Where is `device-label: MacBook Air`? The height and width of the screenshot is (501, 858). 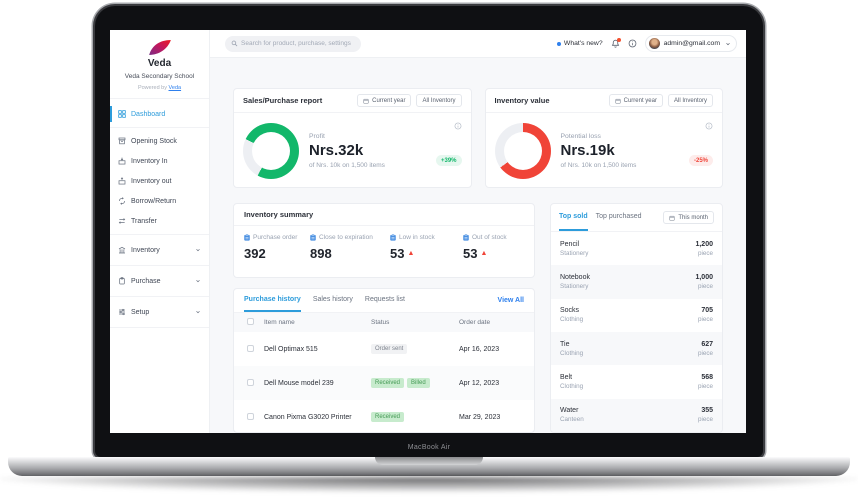 device-label: MacBook Air is located at coordinates (429, 447).